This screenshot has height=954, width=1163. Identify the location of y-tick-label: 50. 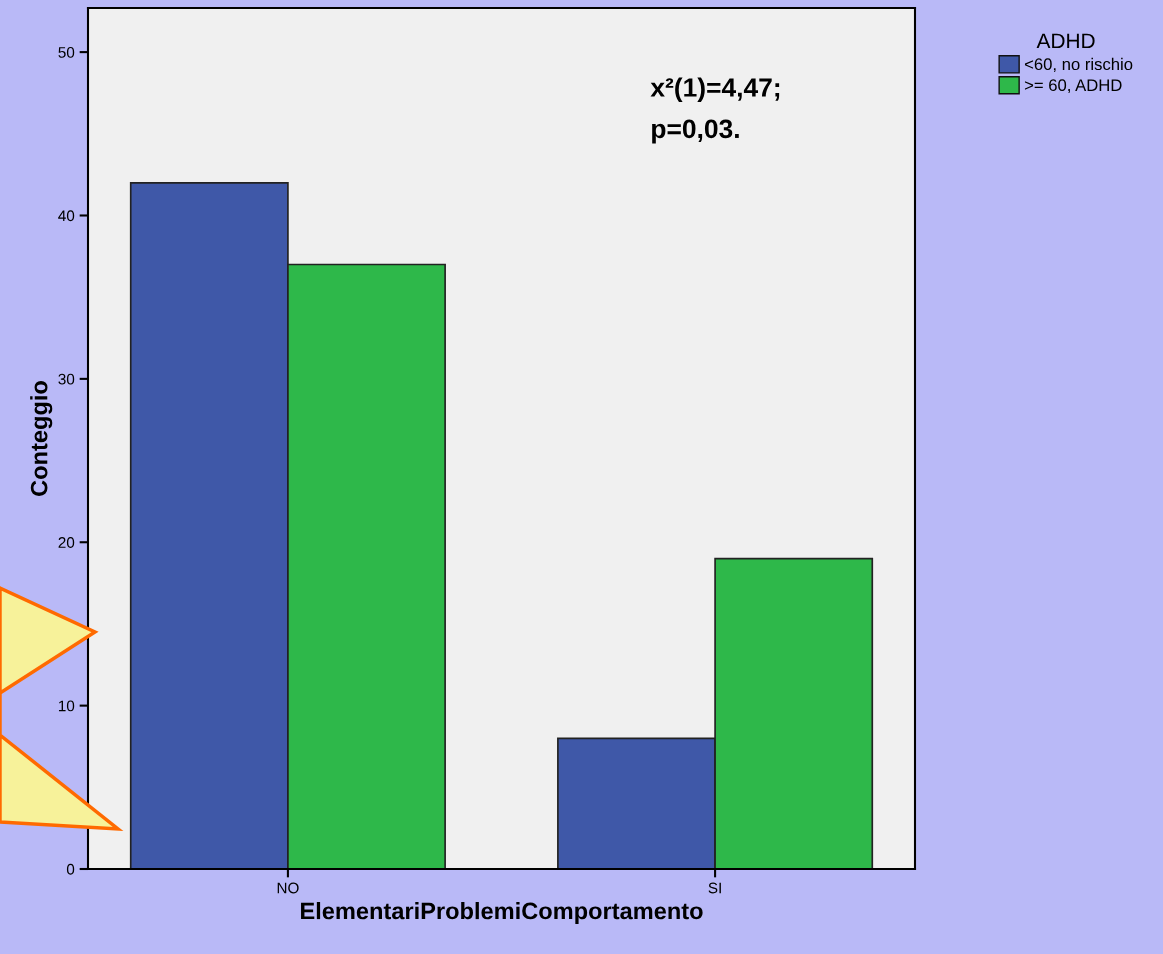
(66, 52).